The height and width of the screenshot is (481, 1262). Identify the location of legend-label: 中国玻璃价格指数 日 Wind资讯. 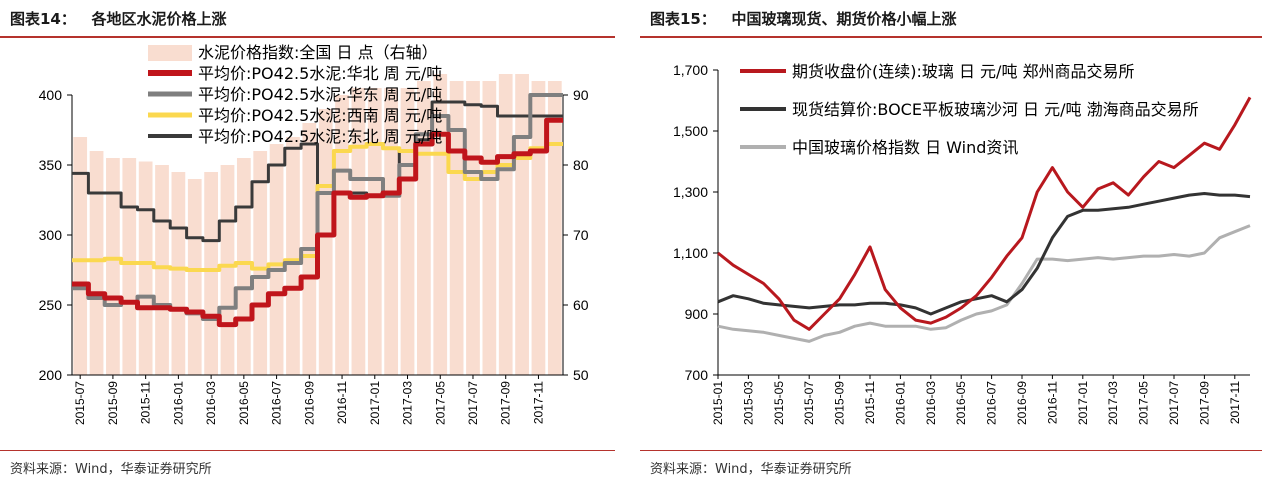
(905, 147).